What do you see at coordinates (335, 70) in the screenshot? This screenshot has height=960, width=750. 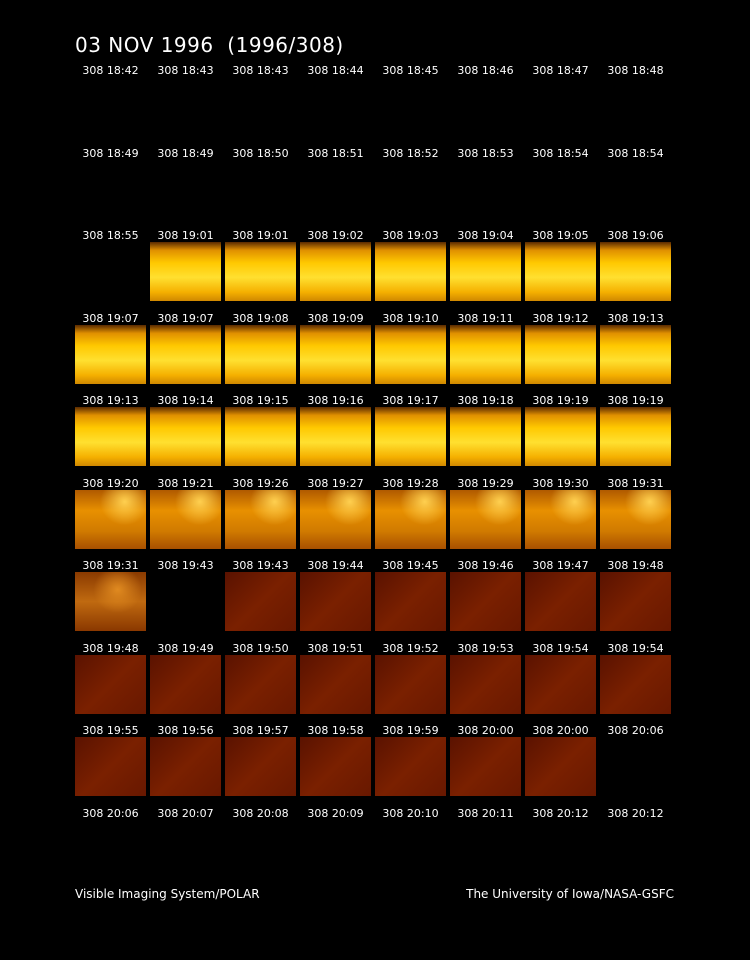 I see `frame-label: 308 18:44` at bounding box center [335, 70].